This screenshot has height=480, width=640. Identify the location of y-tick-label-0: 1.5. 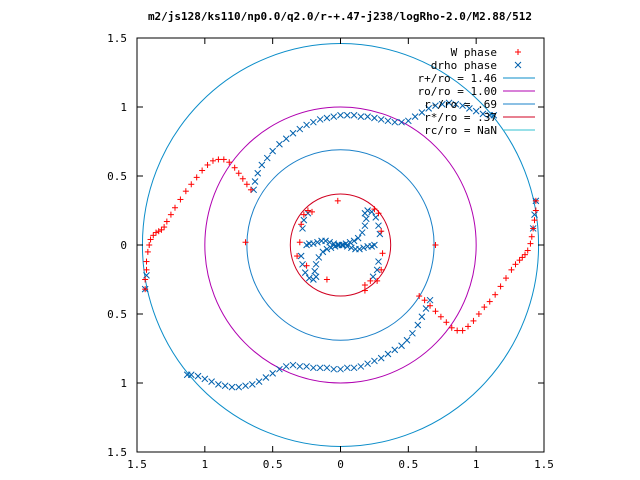
(117, 452).